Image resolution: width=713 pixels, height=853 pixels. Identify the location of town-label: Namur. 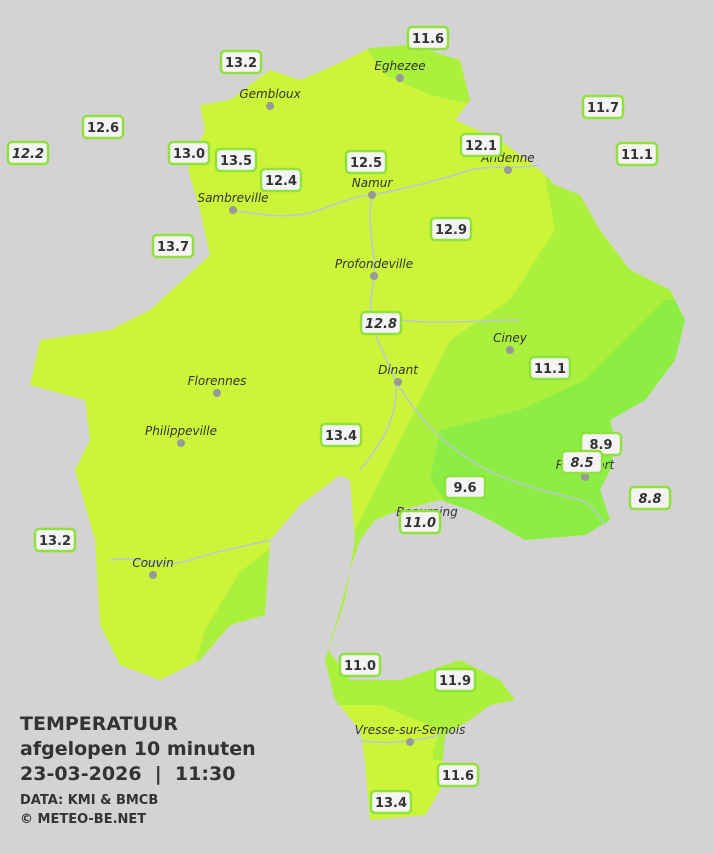
(373, 183).